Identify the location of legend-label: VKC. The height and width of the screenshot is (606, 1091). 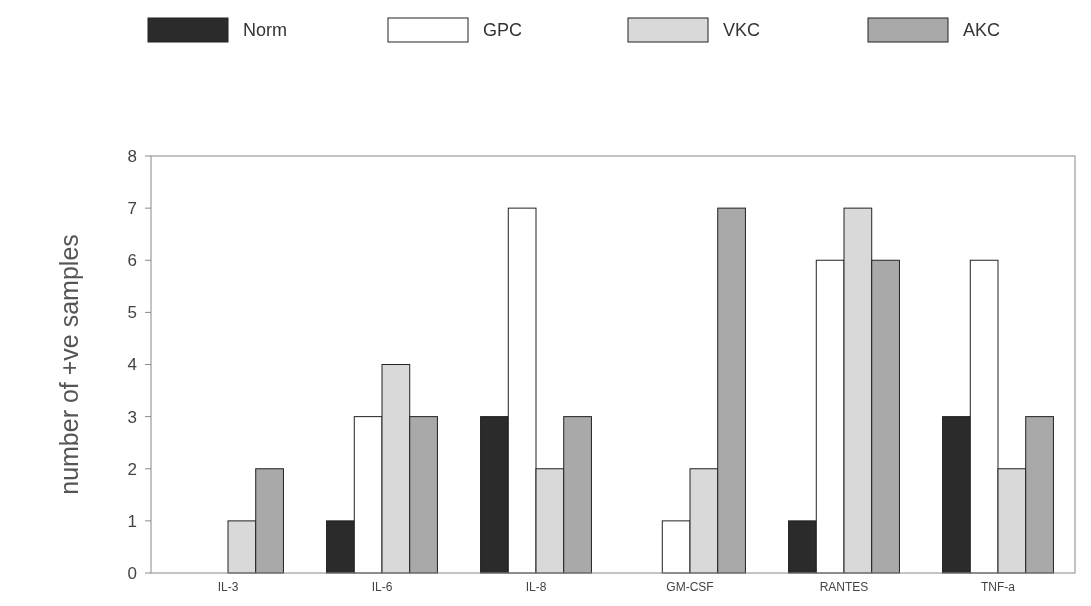
(742, 30).